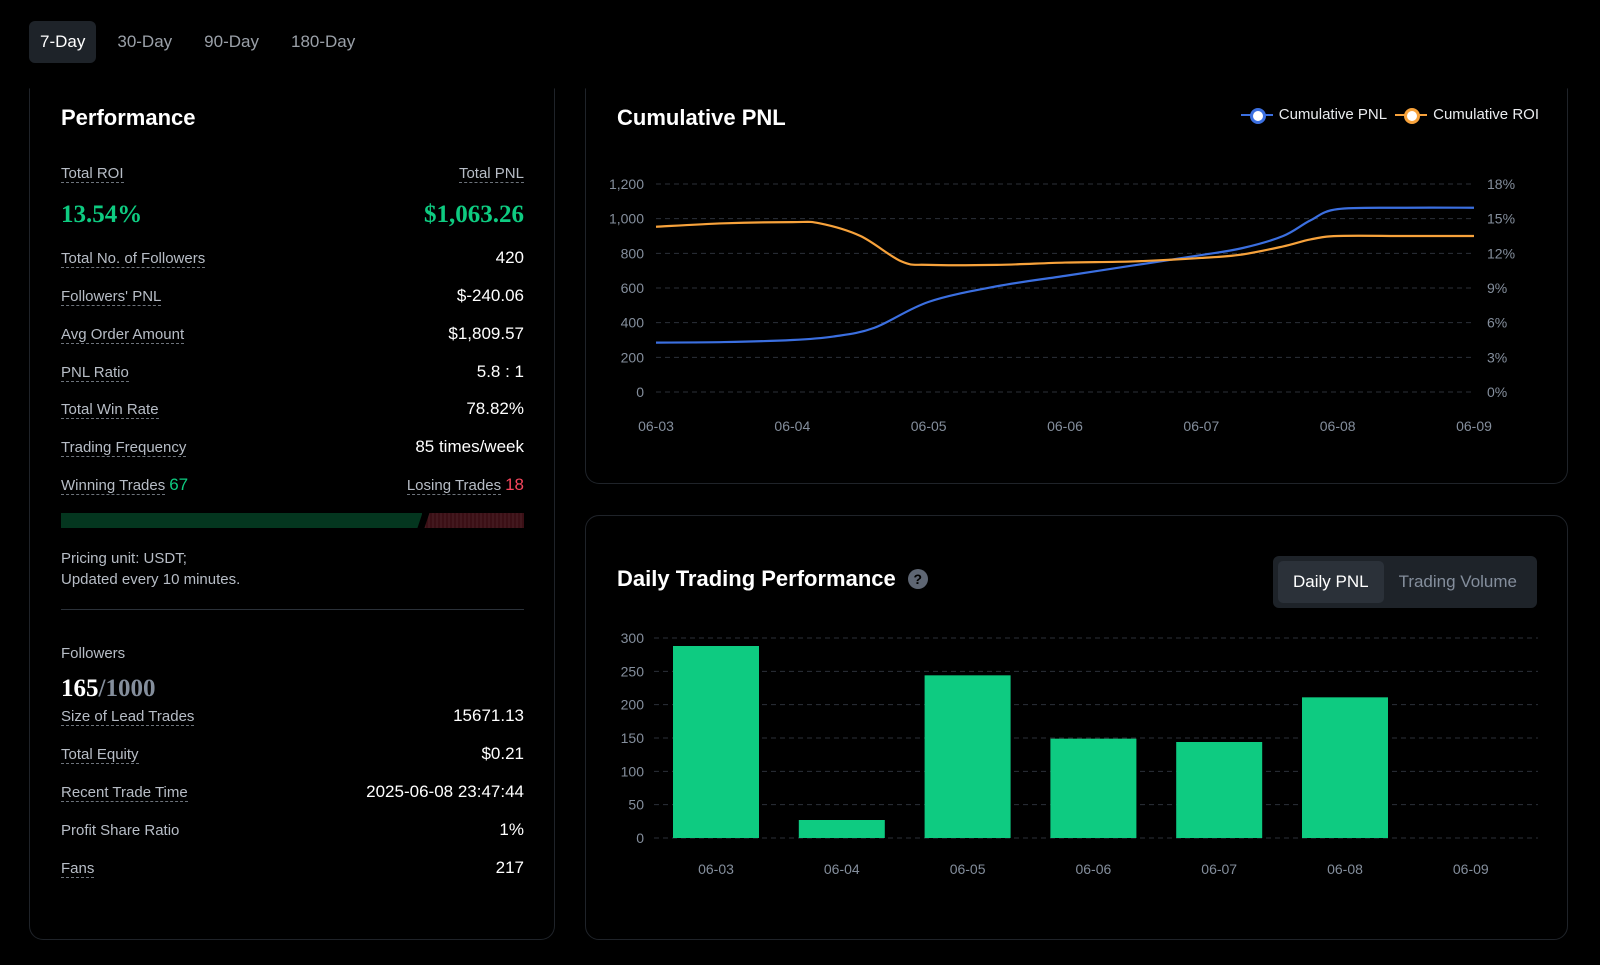 The width and height of the screenshot is (1600, 965). Describe the element at coordinates (95, 373) in the screenshot. I see `stat-label: PNL Ratio` at that location.